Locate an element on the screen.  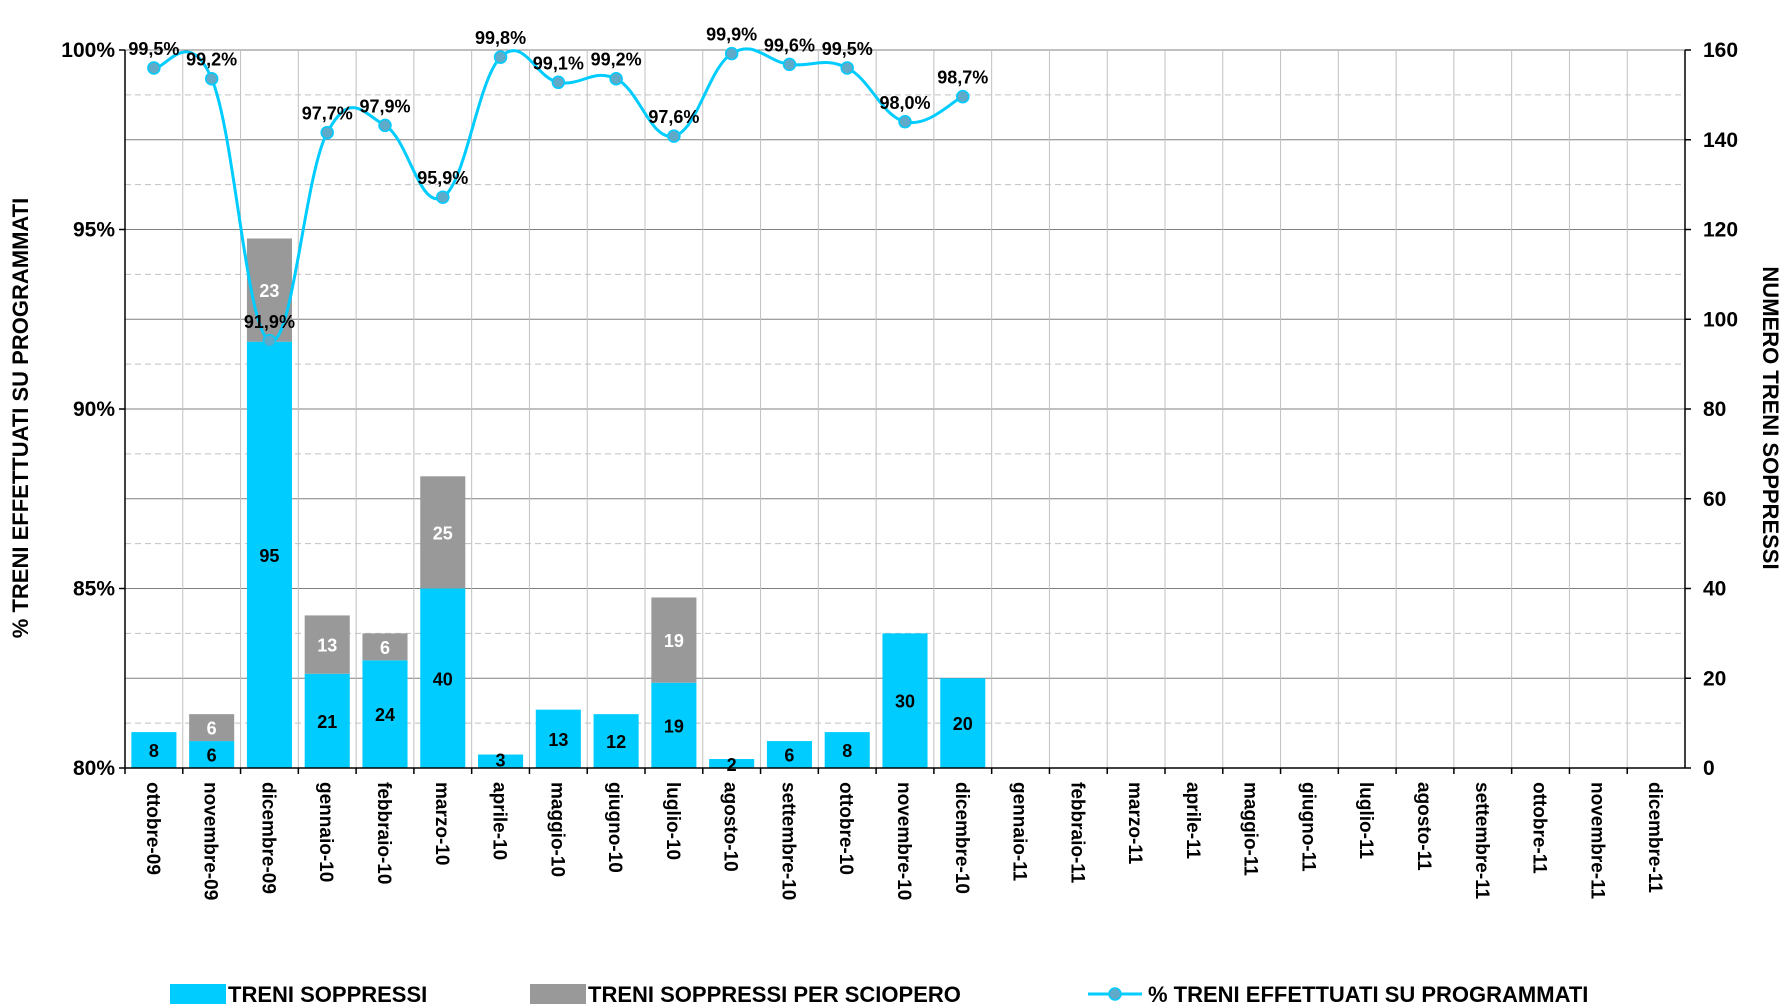
x-tick-label: dicembre-09 is located at coordinates (267, 838).